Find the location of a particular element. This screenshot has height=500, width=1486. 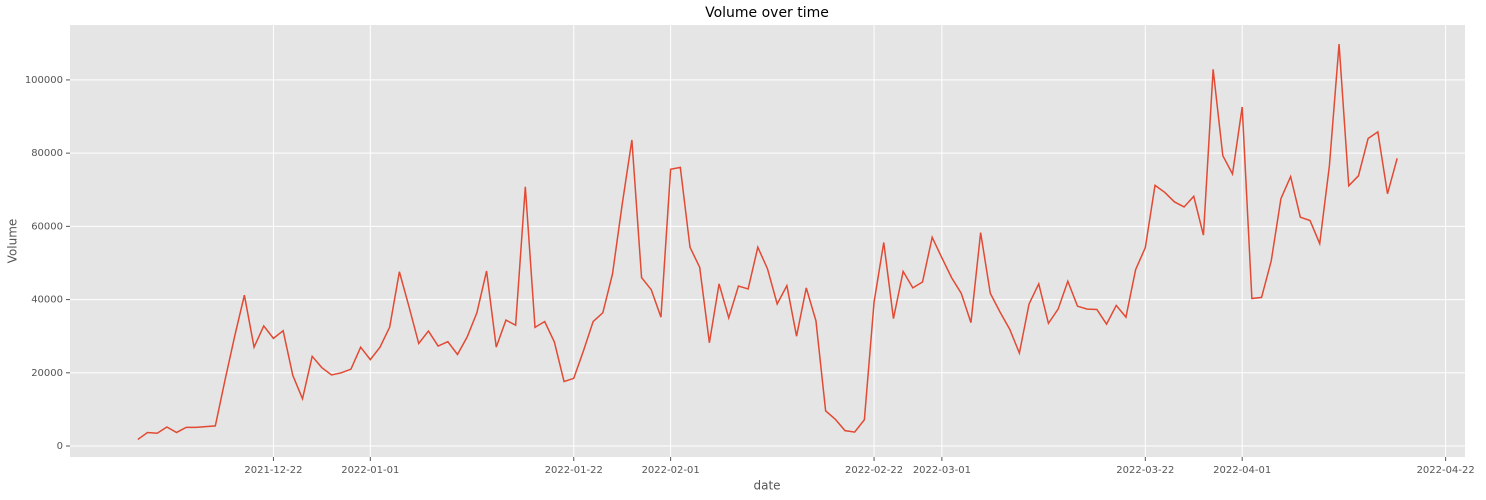

x-tick-label: 2022-02-22 is located at coordinates (874, 470).